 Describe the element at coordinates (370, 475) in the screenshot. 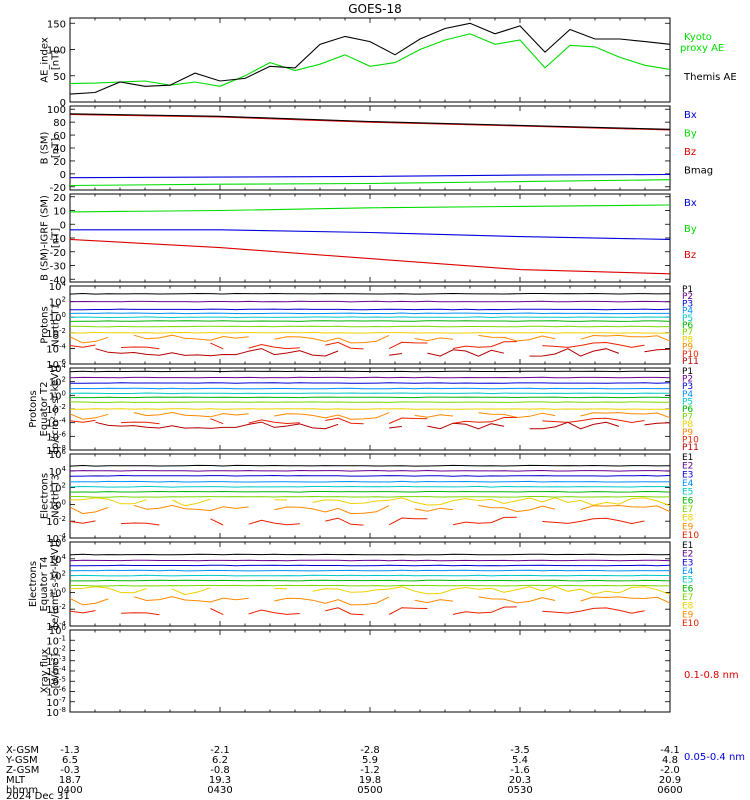

I see `en-channel-e3` at that location.